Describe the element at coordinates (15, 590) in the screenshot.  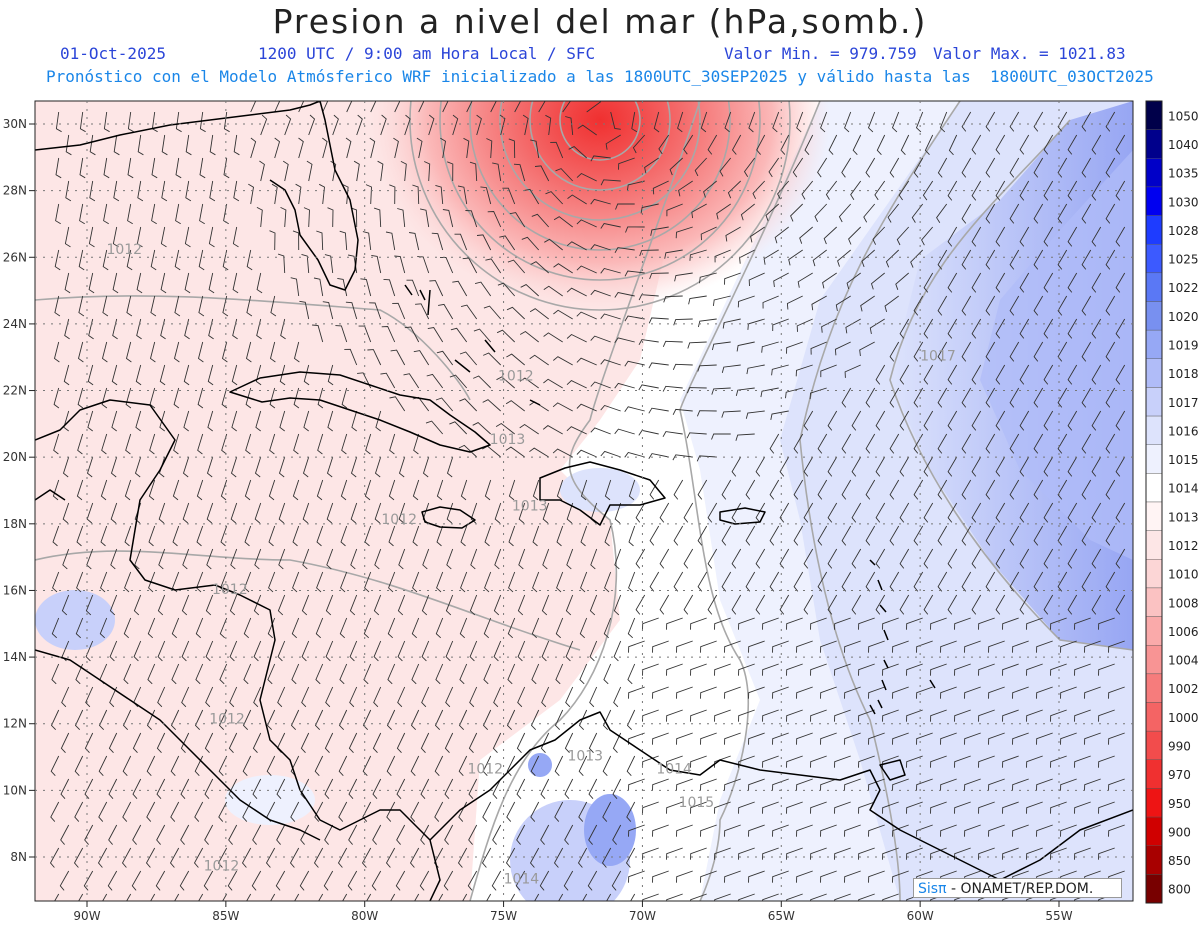
I see `lat-tick-label: 16N` at that location.